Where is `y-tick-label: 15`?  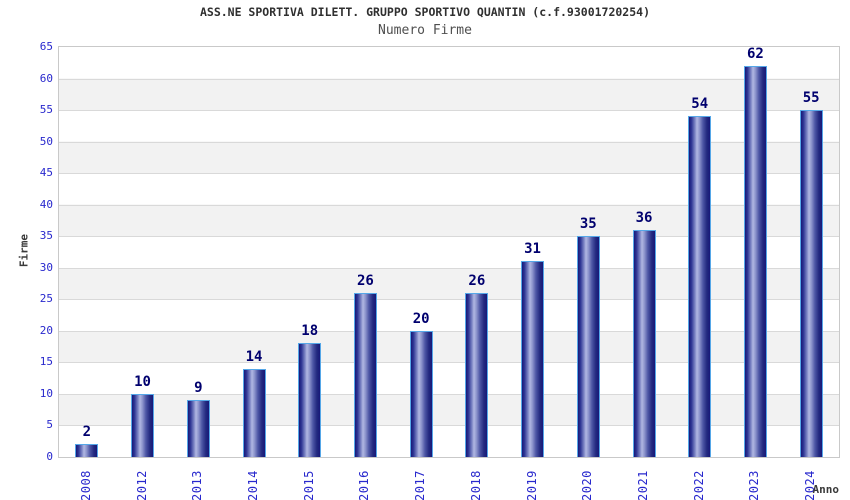 y-tick-label: 15 is located at coordinates (46, 362).